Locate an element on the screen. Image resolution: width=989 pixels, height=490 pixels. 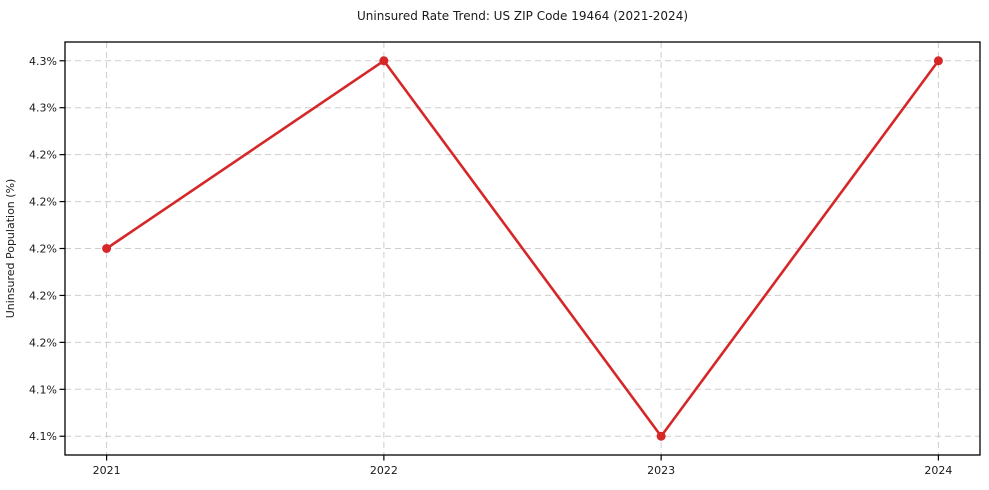
y-axis-label: Uninsured Population (%) is located at coordinates (10, 249).